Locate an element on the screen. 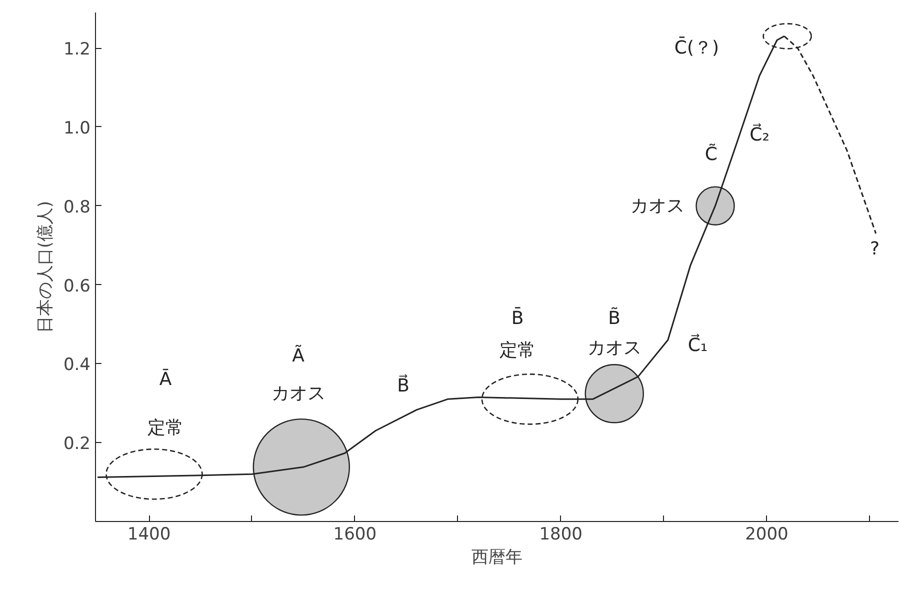 This screenshot has width=900, height=596. x-tick-label: 1800 is located at coordinates (560, 534).